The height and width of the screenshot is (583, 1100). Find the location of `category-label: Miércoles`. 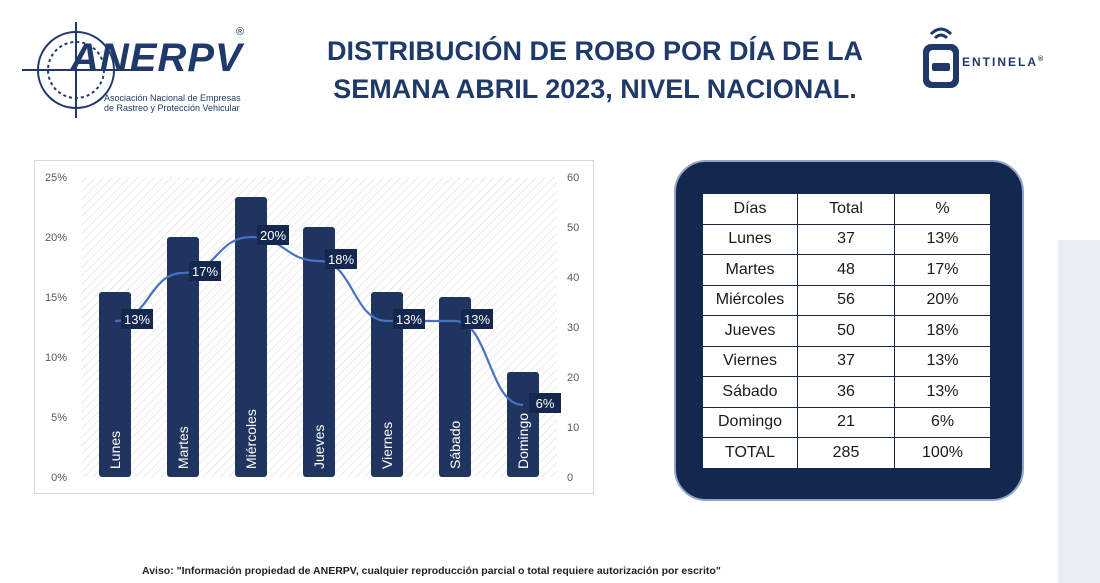

category-label: Miércoles is located at coordinates (251, 439).